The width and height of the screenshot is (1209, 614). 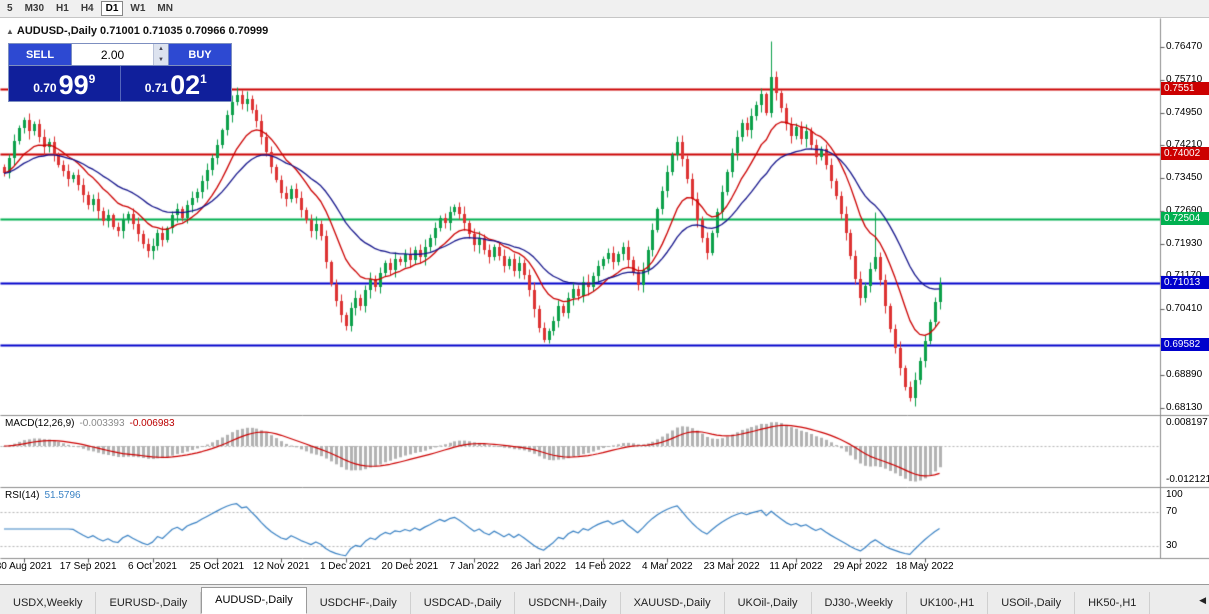 What do you see at coordinates (112, 54) in the screenshot?
I see `lot-size-input: 2.00` at bounding box center [112, 54].